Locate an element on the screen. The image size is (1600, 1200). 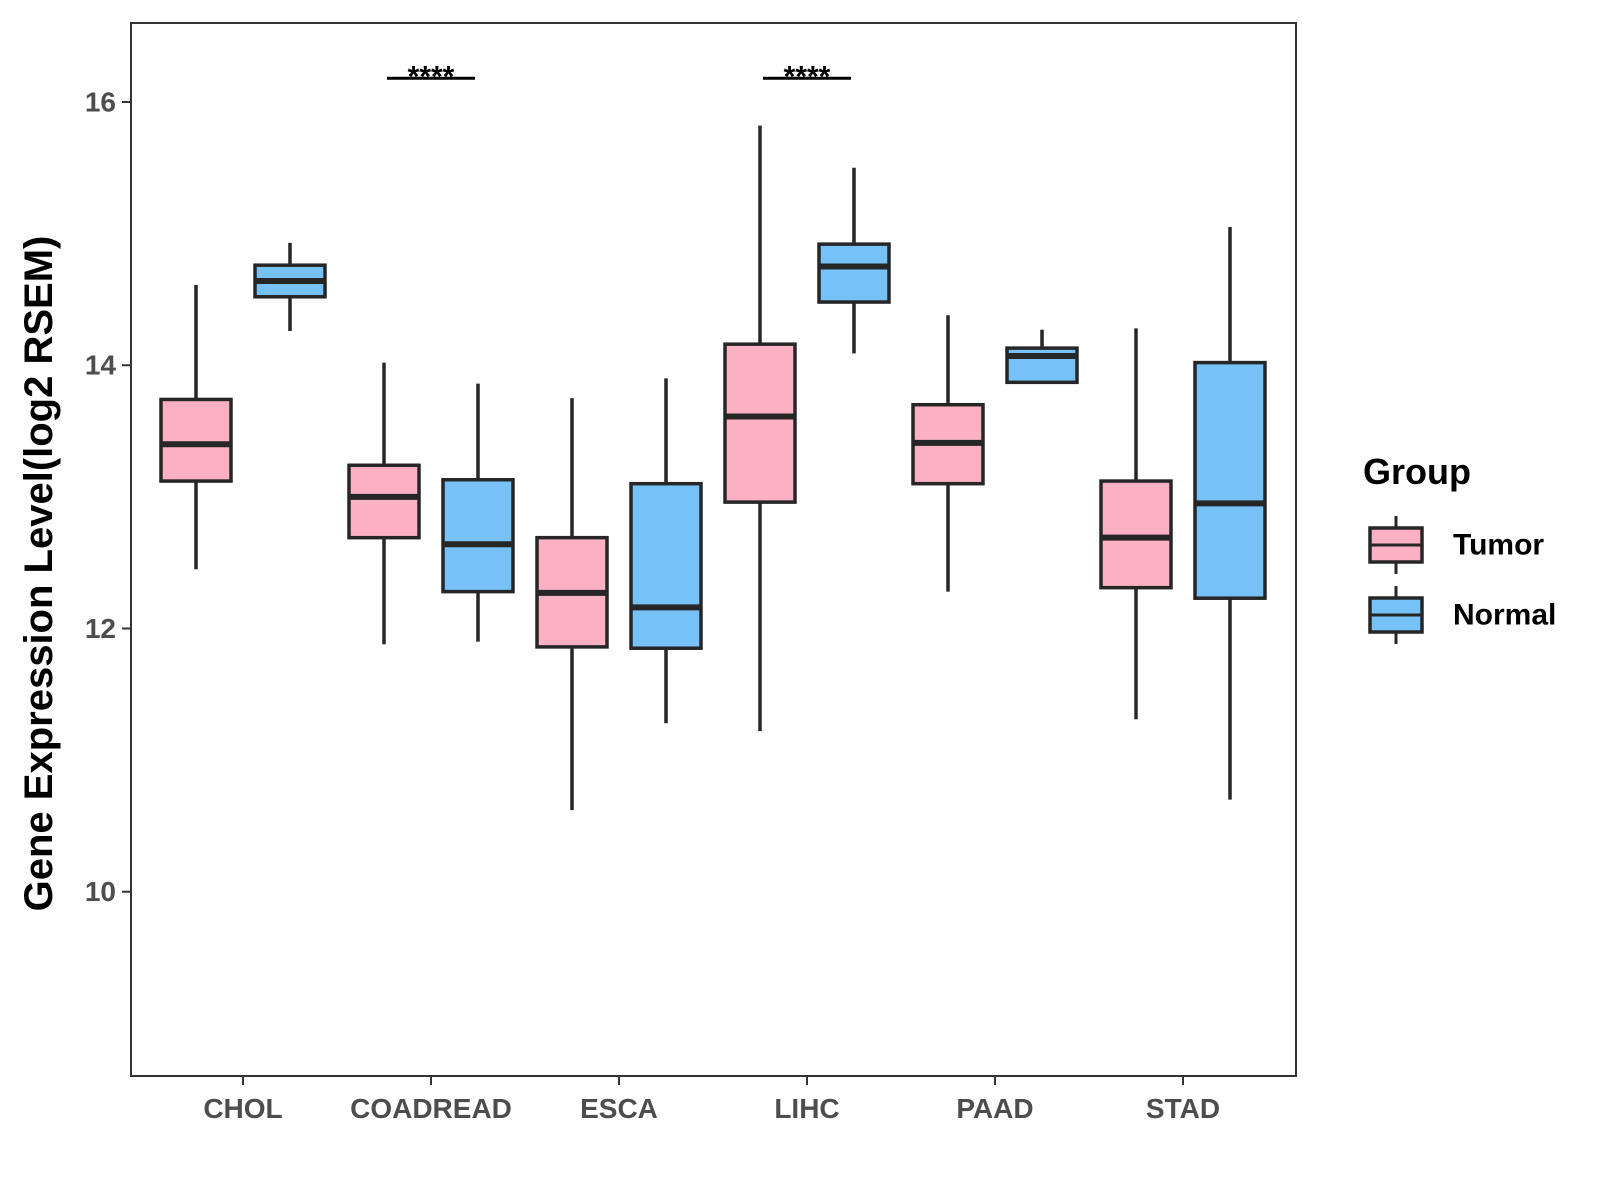
box-normal-lihc is located at coordinates (854, 260).